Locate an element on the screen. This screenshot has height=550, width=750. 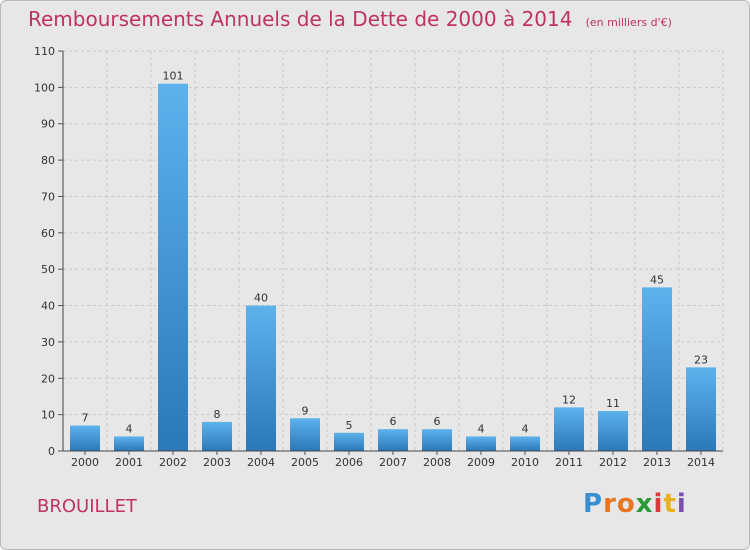
y-tick-label: 50 is located at coordinates (48, 269).